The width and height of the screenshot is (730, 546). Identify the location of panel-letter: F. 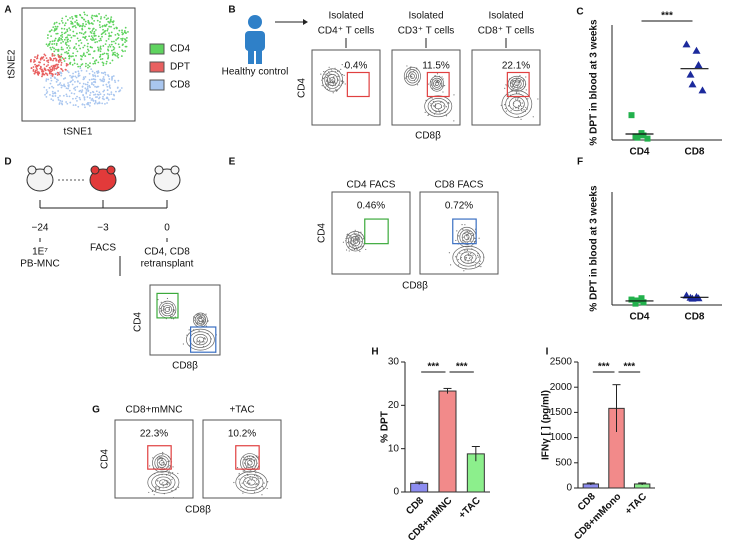
(580, 162).